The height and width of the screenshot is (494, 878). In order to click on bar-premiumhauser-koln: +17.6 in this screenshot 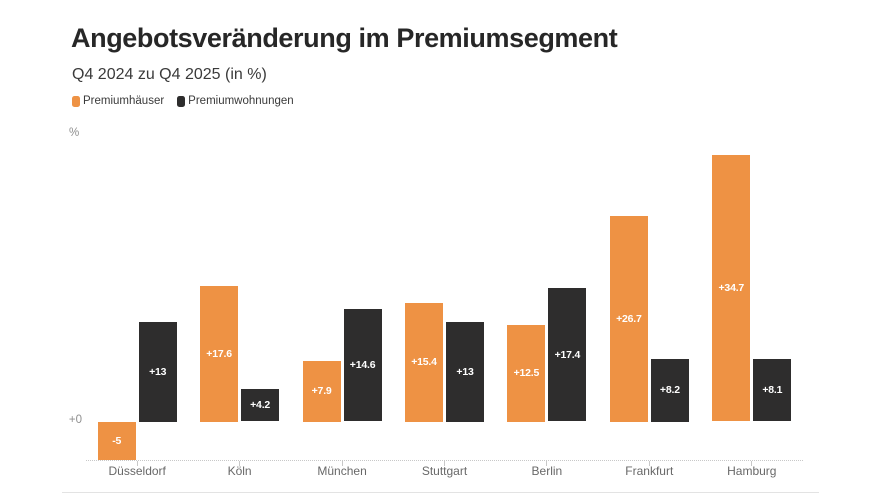, I will do `click(219, 354)`.